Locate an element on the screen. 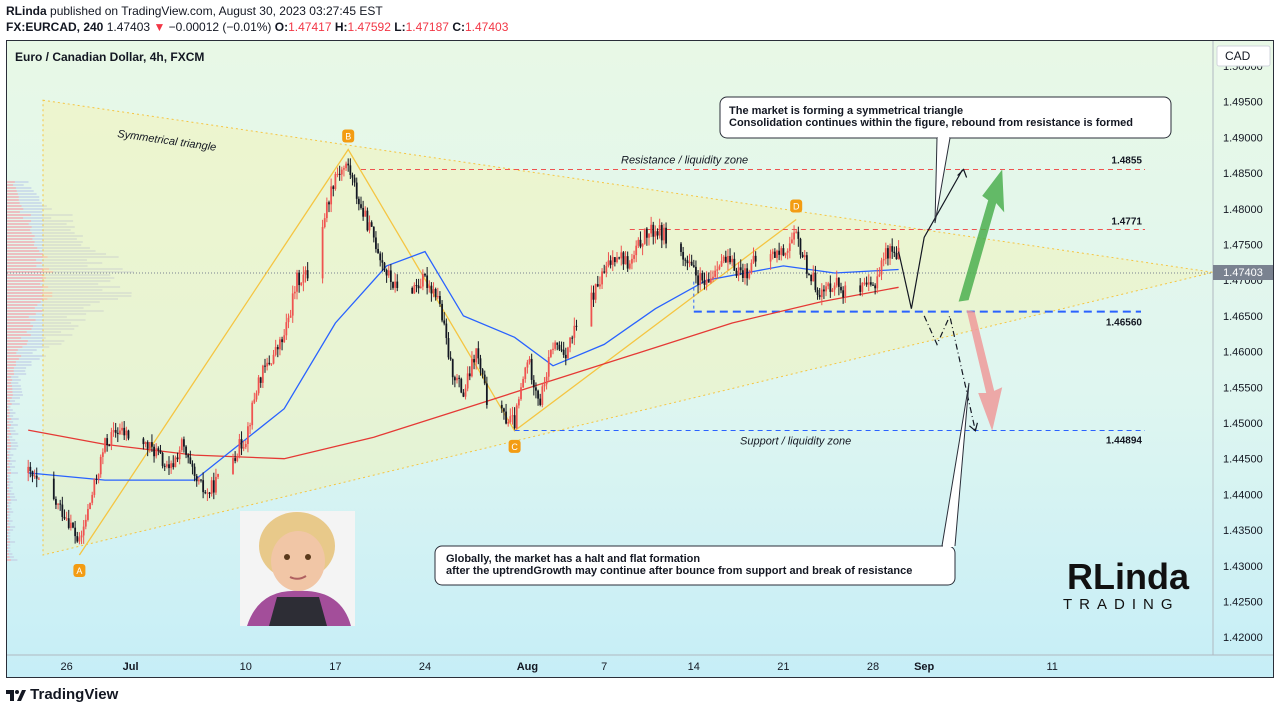  author-name: RLinda is located at coordinates (26, 11).